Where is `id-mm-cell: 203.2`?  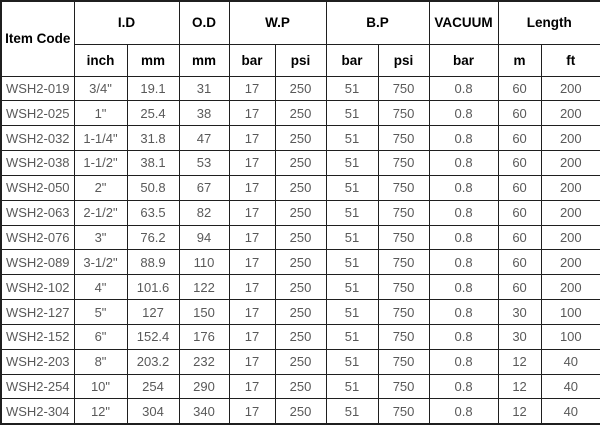 id-mm-cell: 203.2 is located at coordinates (153, 361).